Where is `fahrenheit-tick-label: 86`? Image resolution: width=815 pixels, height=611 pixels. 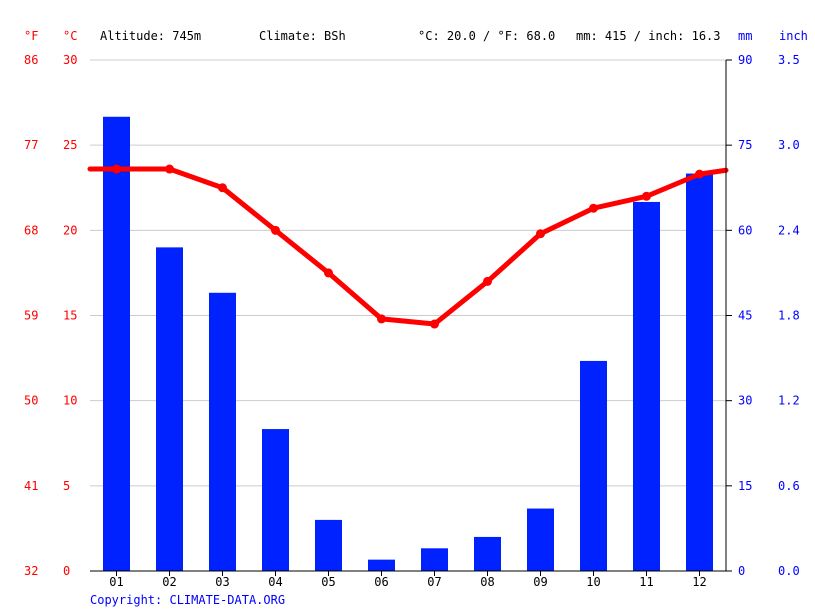
fahrenheit-tick-label: 86 is located at coordinates (31, 60).